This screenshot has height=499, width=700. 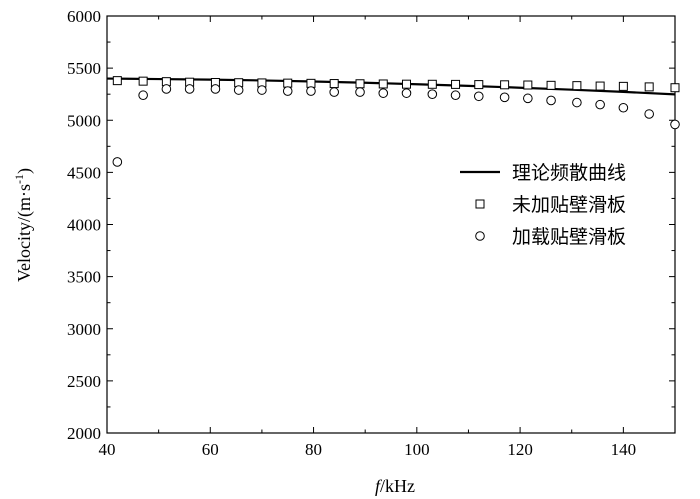 I want to click on x-axis-title: f/kHz, so click(x=395, y=486).